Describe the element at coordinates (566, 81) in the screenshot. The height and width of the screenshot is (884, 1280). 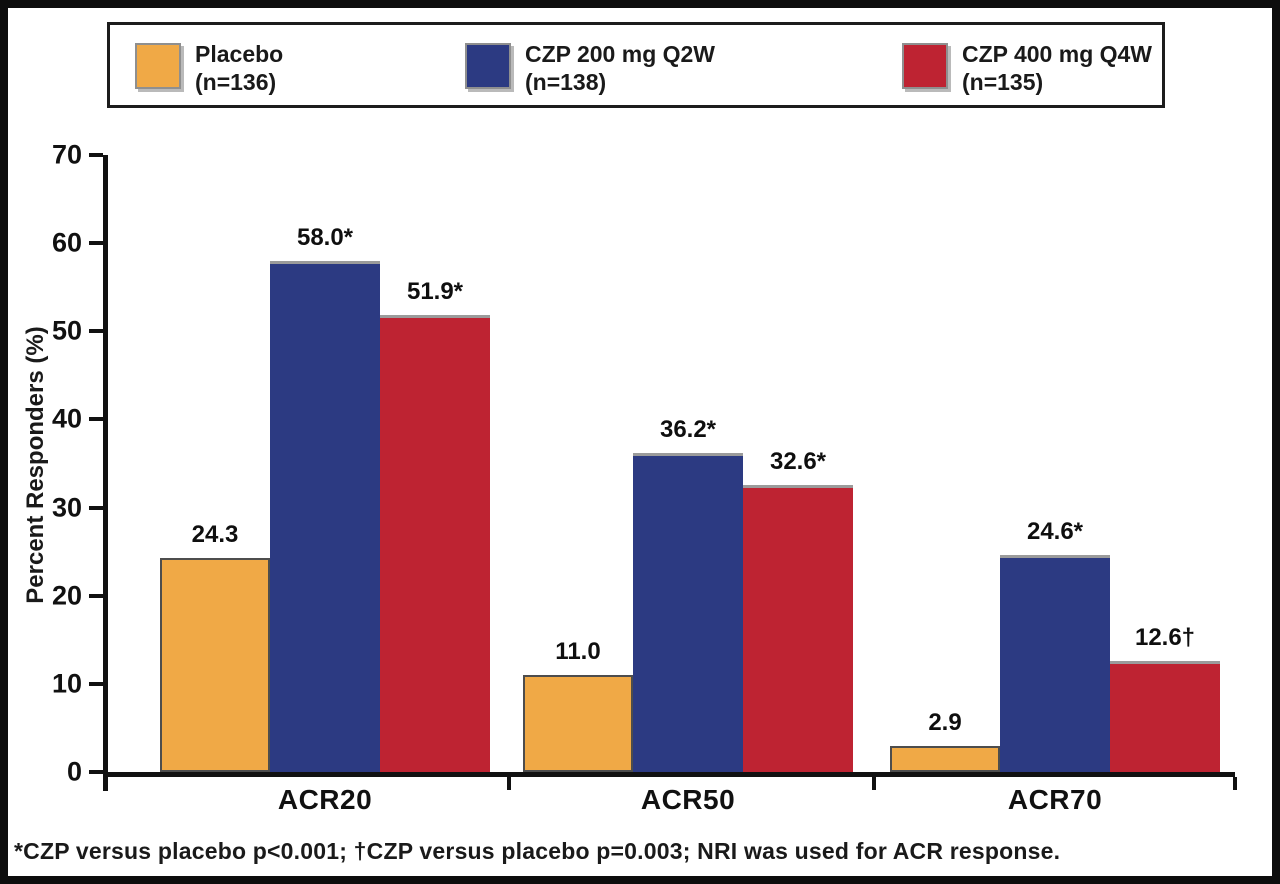
I see `legend-series-n: (n=138)` at that location.